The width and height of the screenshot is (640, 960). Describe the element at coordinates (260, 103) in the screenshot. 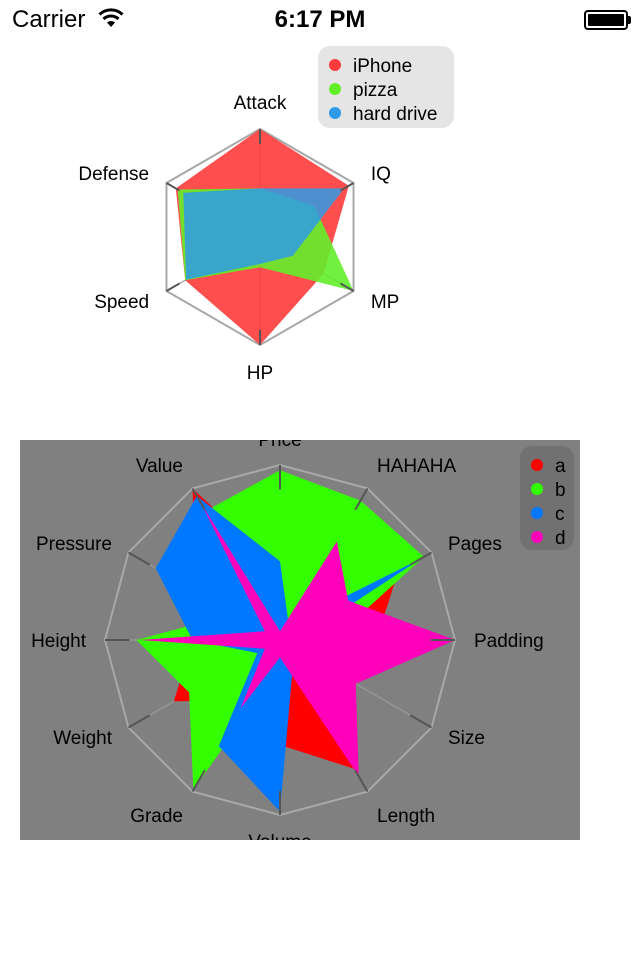

I see `axis-label-attack: Attack` at that location.